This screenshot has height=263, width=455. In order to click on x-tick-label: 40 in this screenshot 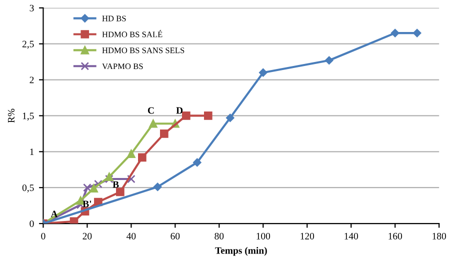, I will do `click(131, 236)`.